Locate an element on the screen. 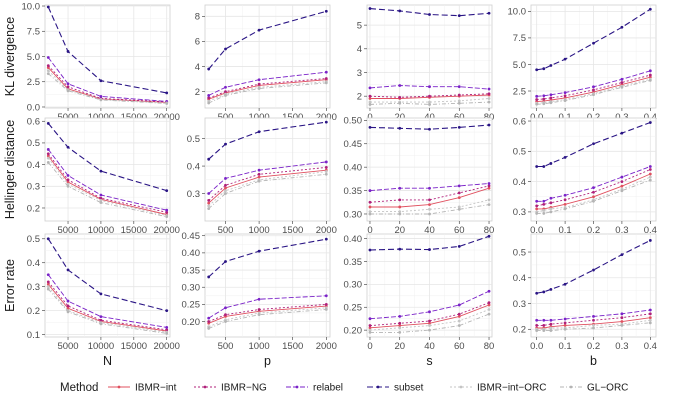  x-axis-title: N is located at coordinates (107, 361).